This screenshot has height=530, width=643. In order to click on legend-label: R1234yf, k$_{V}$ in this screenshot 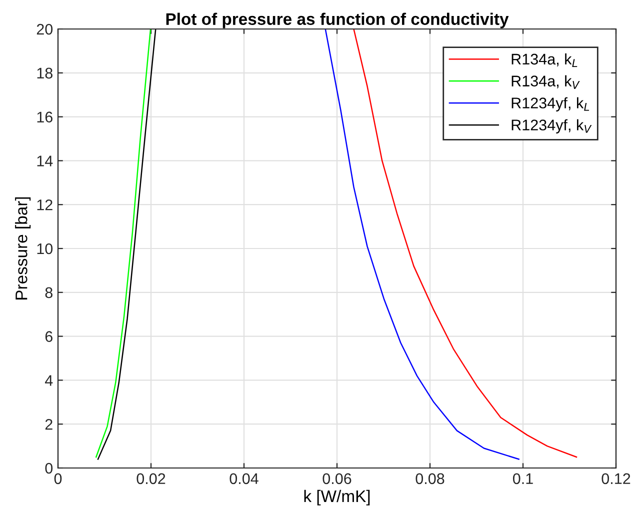, I will do `click(552, 126)`.